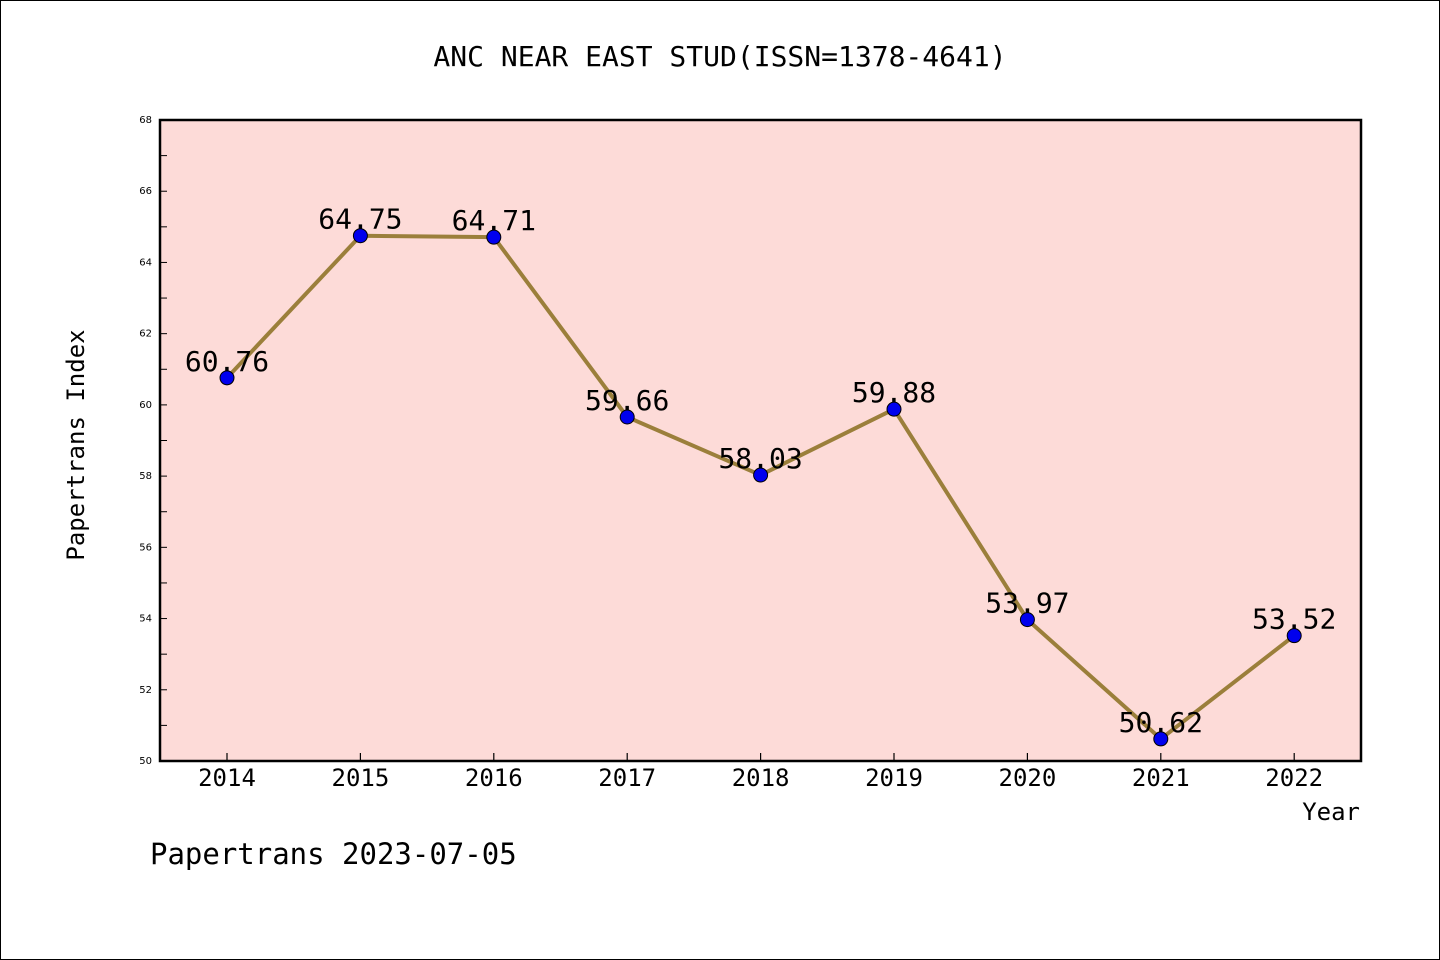 Image resolution: width=1440 pixels, height=960 pixels. I want to click on x-axis: 2014 2015 2016 2017 2018 2019 2020 2021 2022, so click(760, 772).